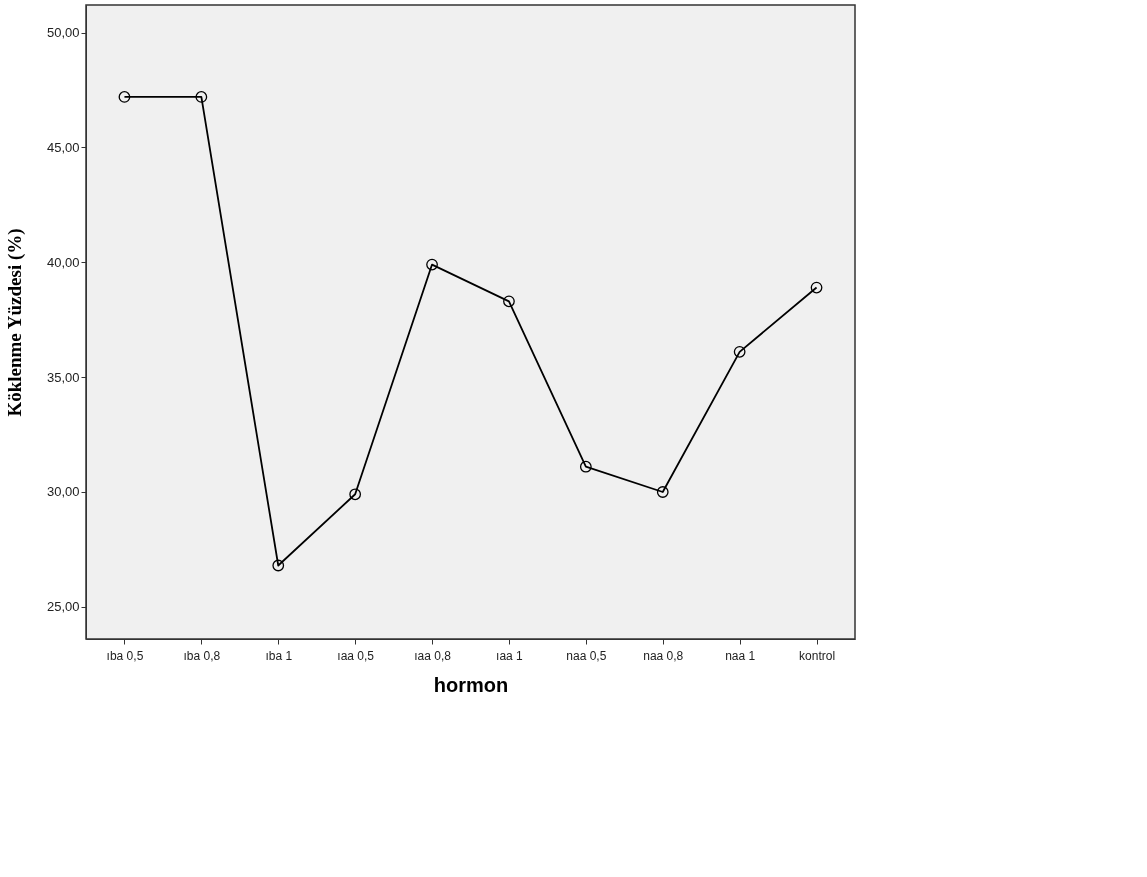 Image resolution: width=1147 pixels, height=877 pixels. What do you see at coordinates (817, 655) in the screenshot?
I see `x-tick-label: kontrol` at bounding box center [817, 655].